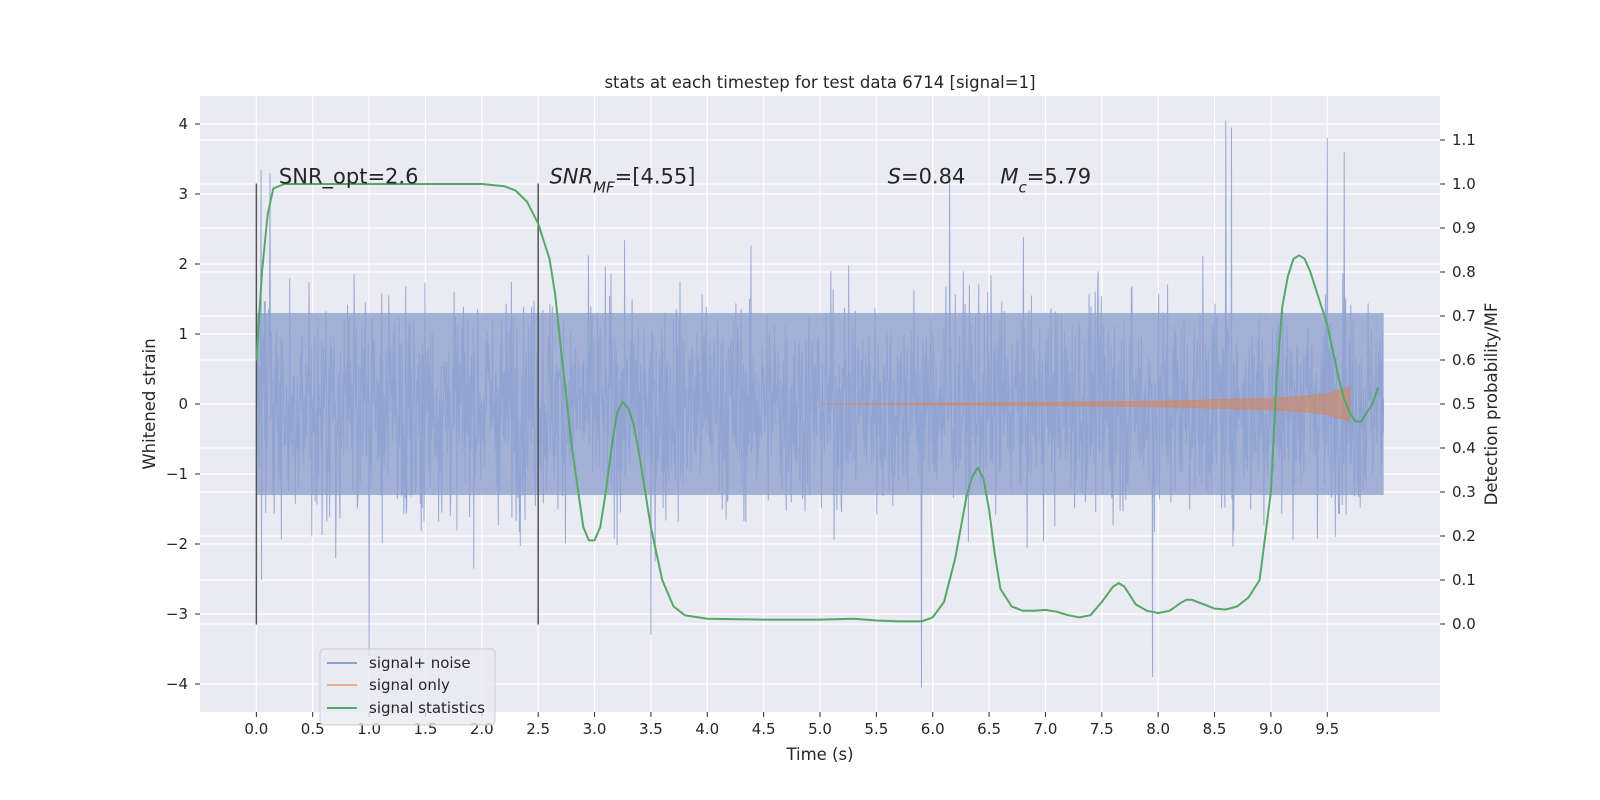  Describe the element at coordinates (1271, 729) in the screenshot. I see `x-tick-label: 9.0` at that location.